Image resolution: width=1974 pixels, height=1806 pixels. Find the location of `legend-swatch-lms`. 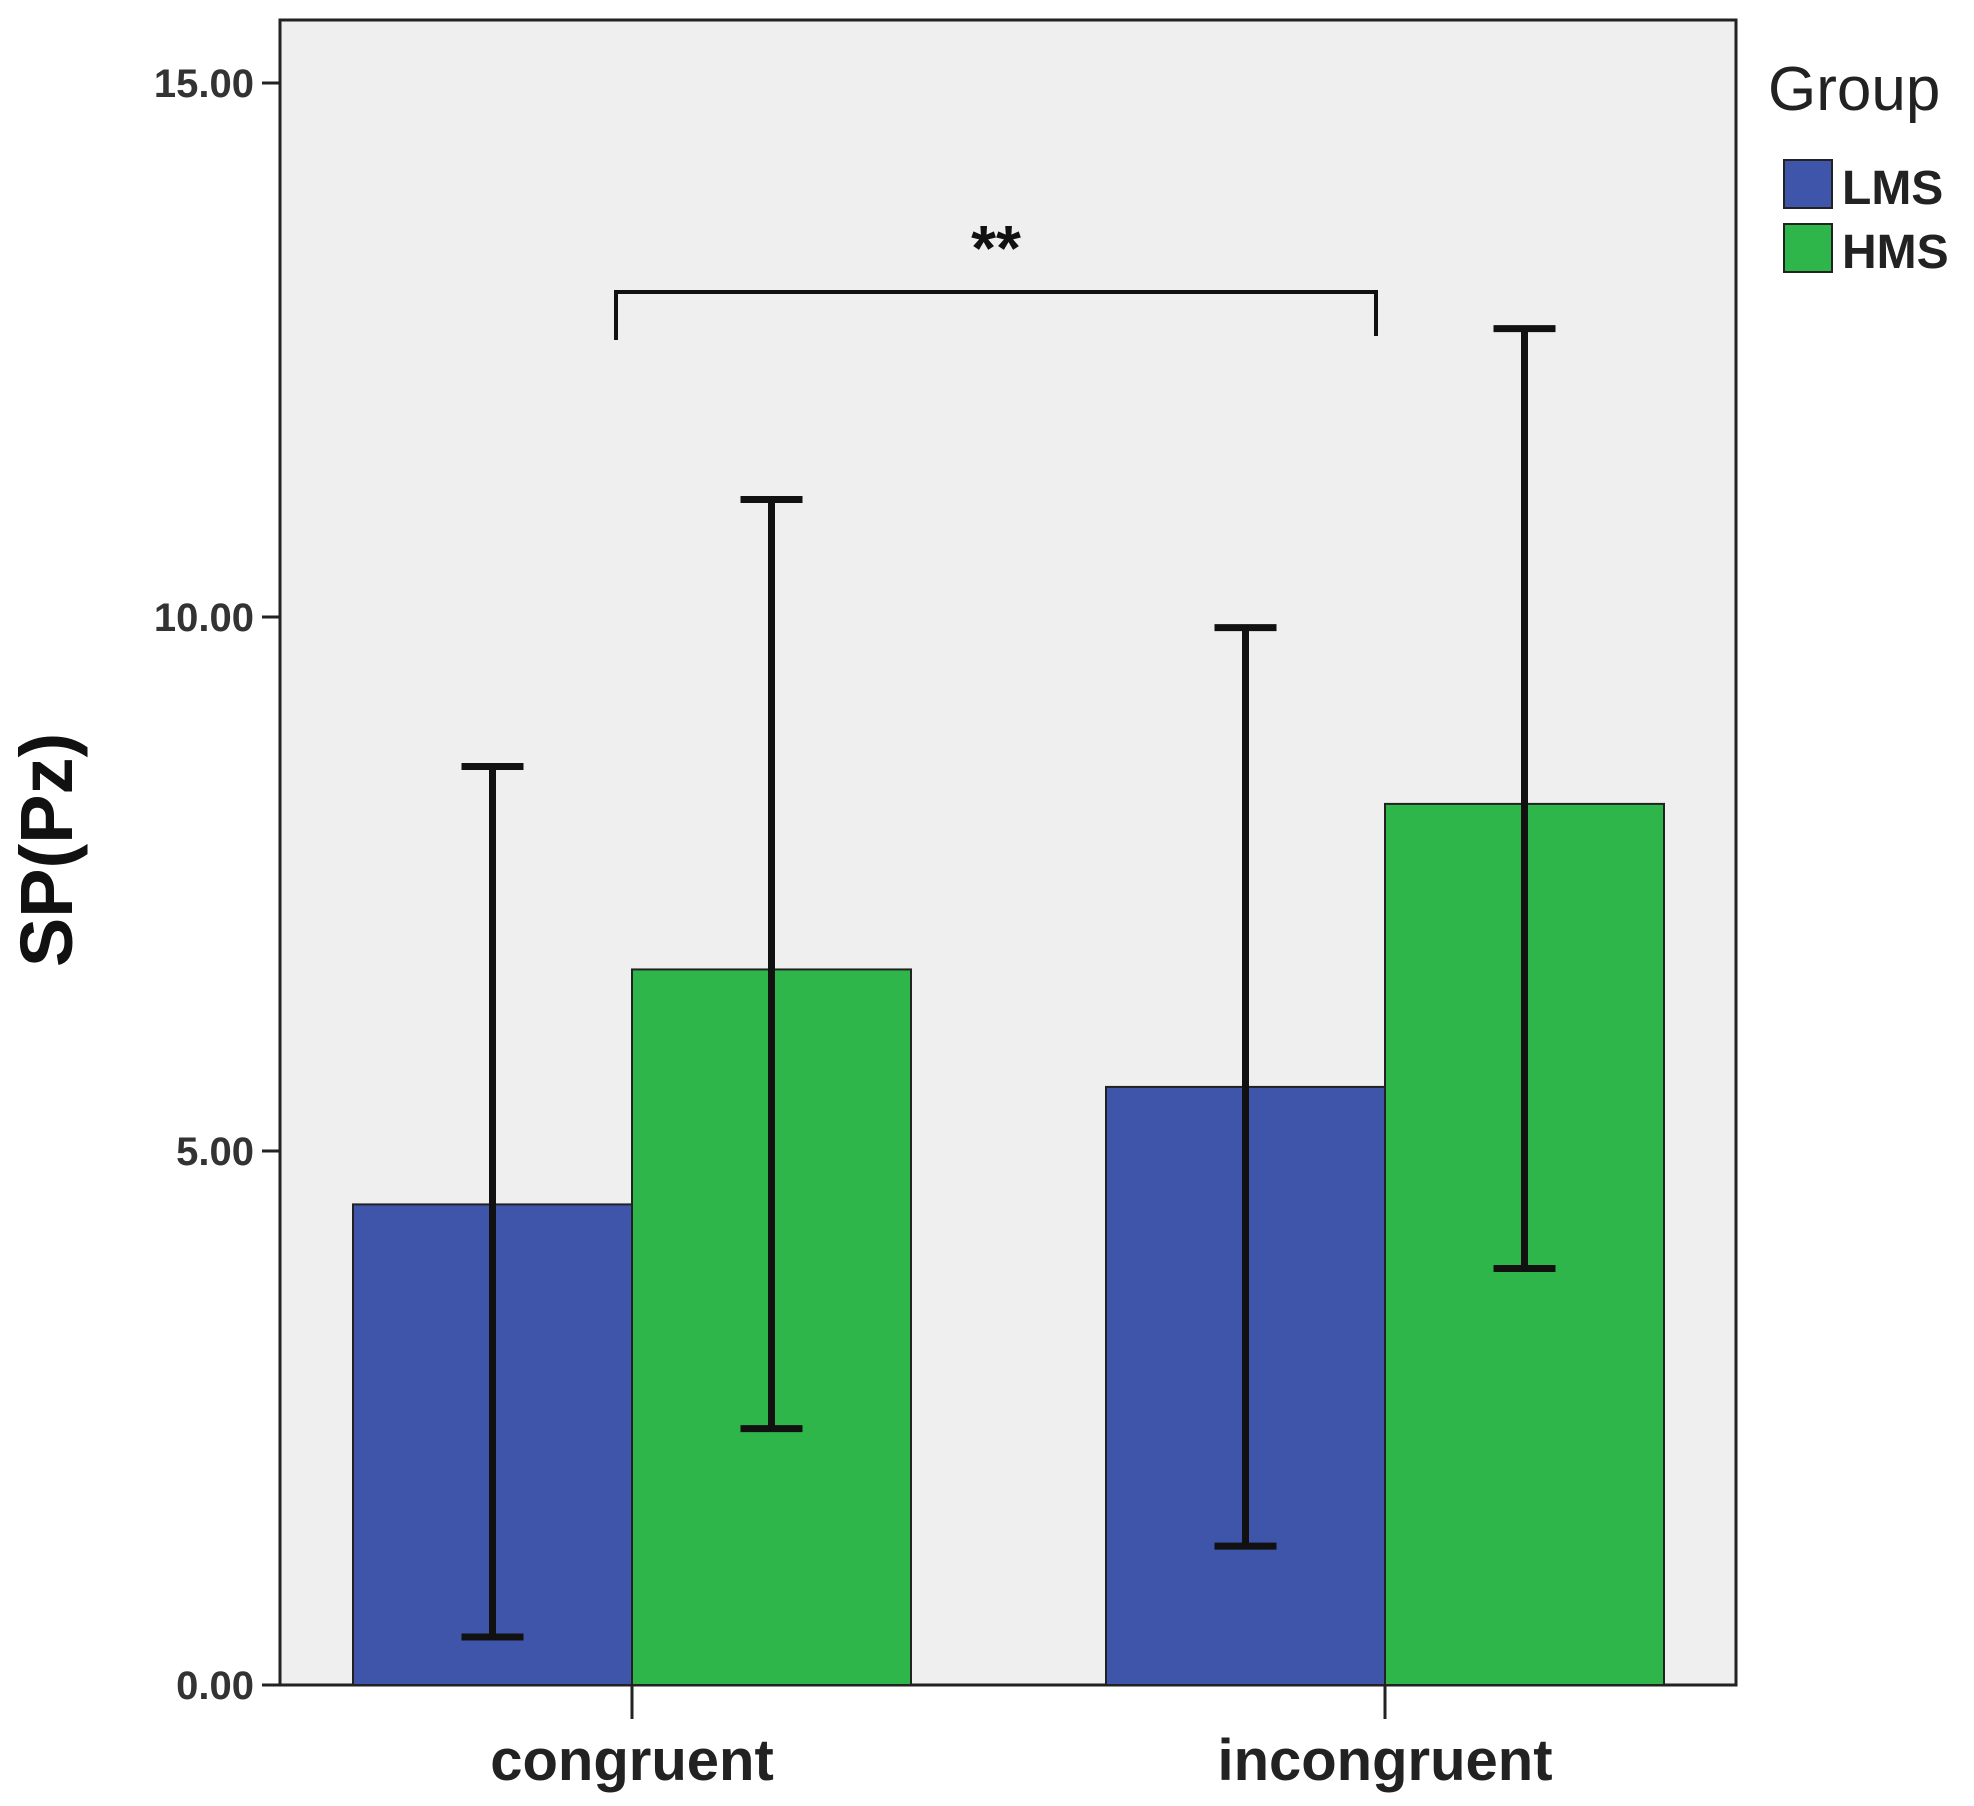

legend-swatch-lms is located at coordinates (1808, 184).